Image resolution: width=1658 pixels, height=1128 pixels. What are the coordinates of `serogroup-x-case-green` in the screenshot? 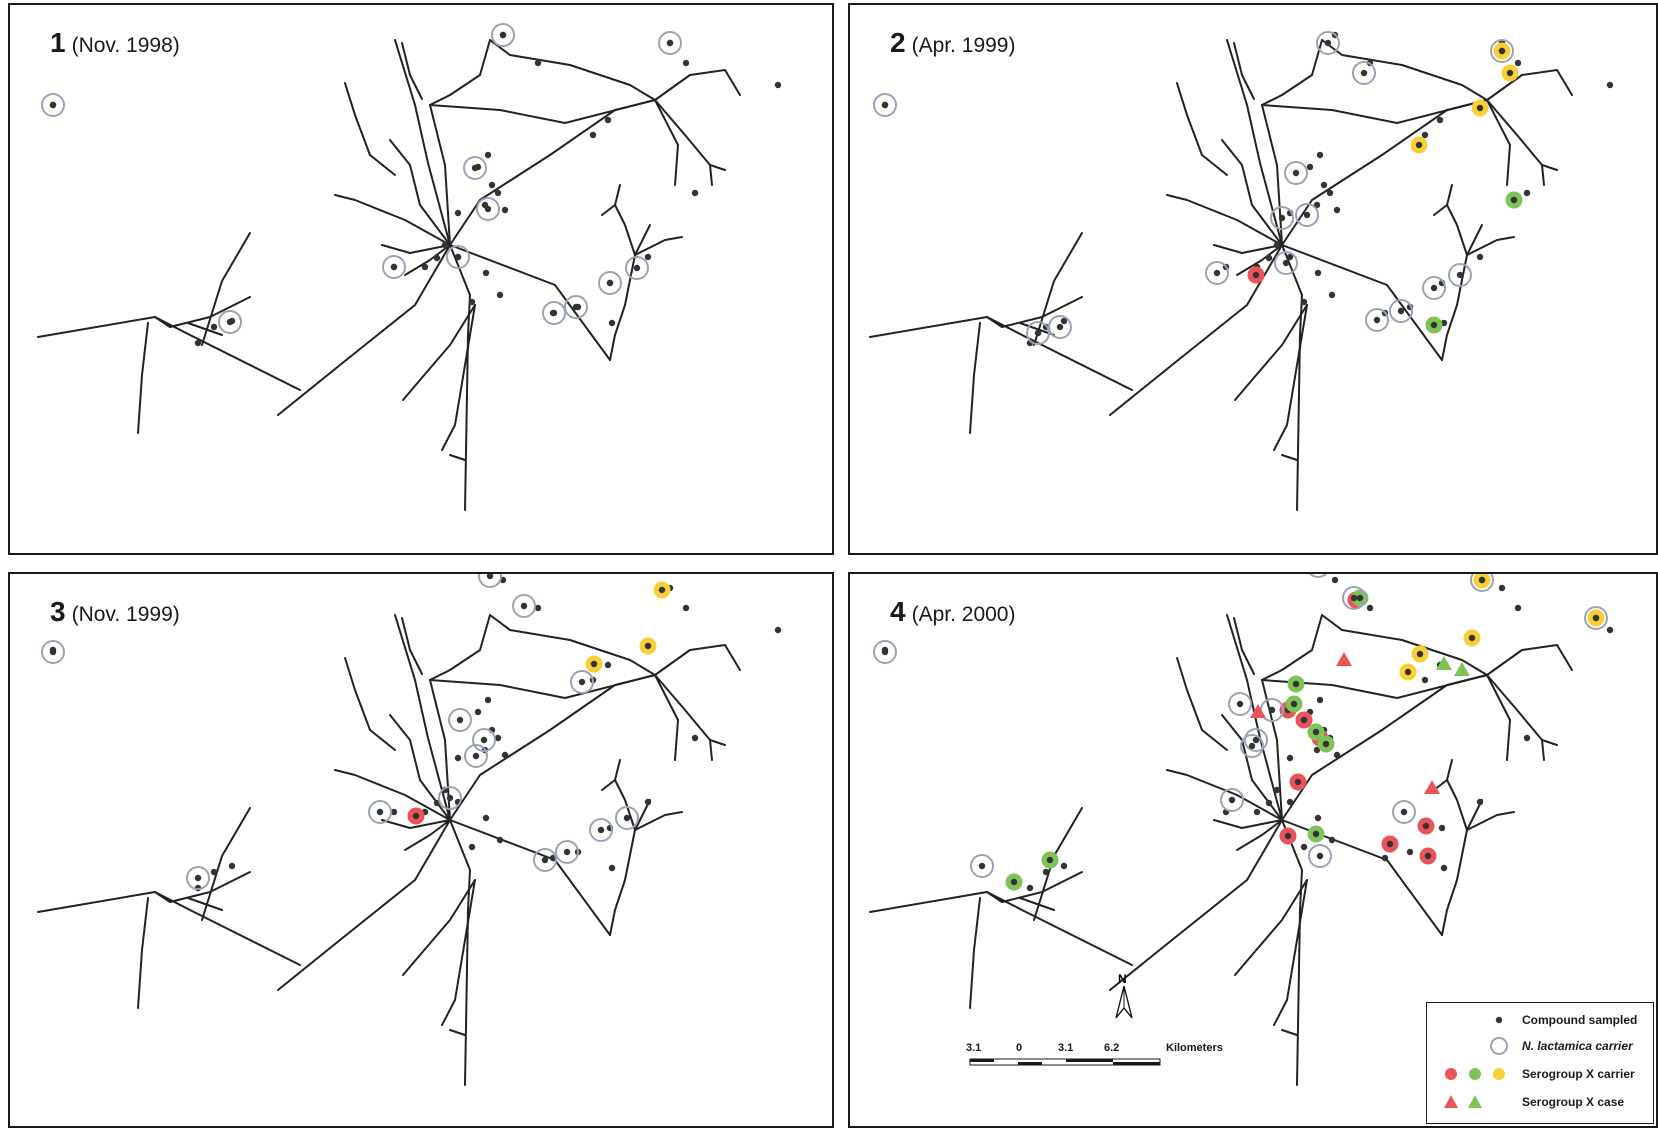 It's located at (1462, 669).